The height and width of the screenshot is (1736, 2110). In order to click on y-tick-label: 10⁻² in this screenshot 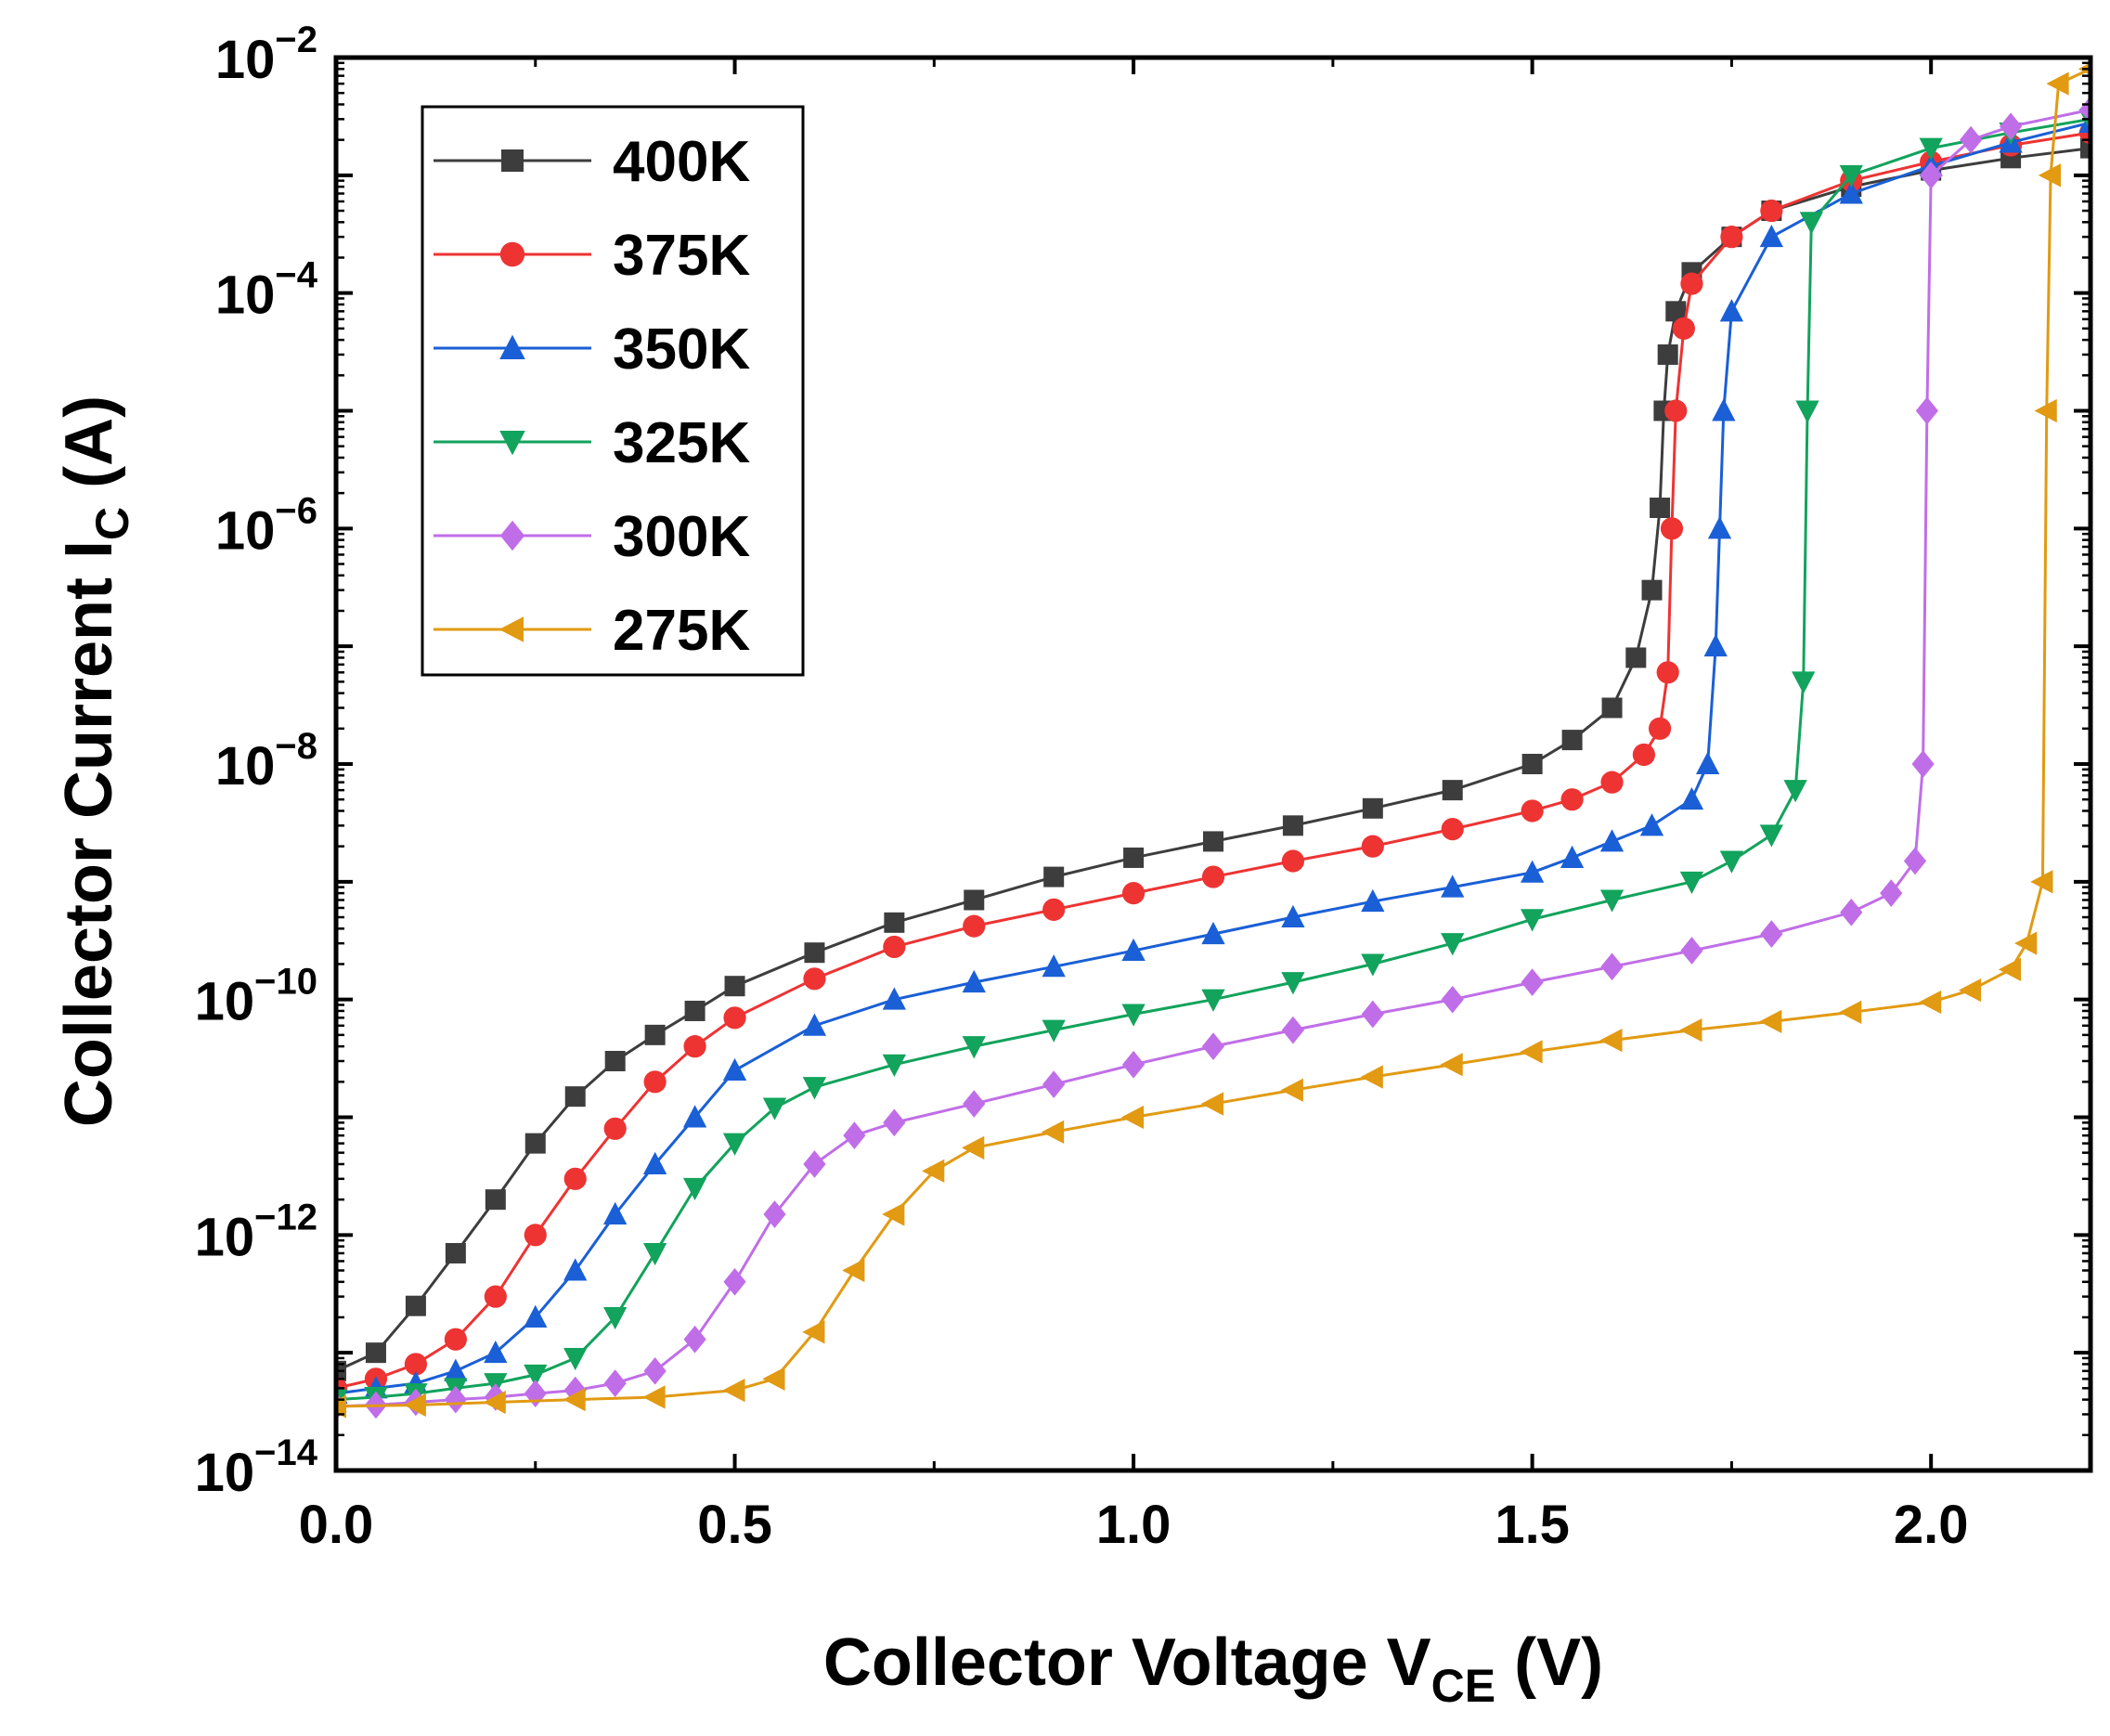, I will do `click(266, 55)`.